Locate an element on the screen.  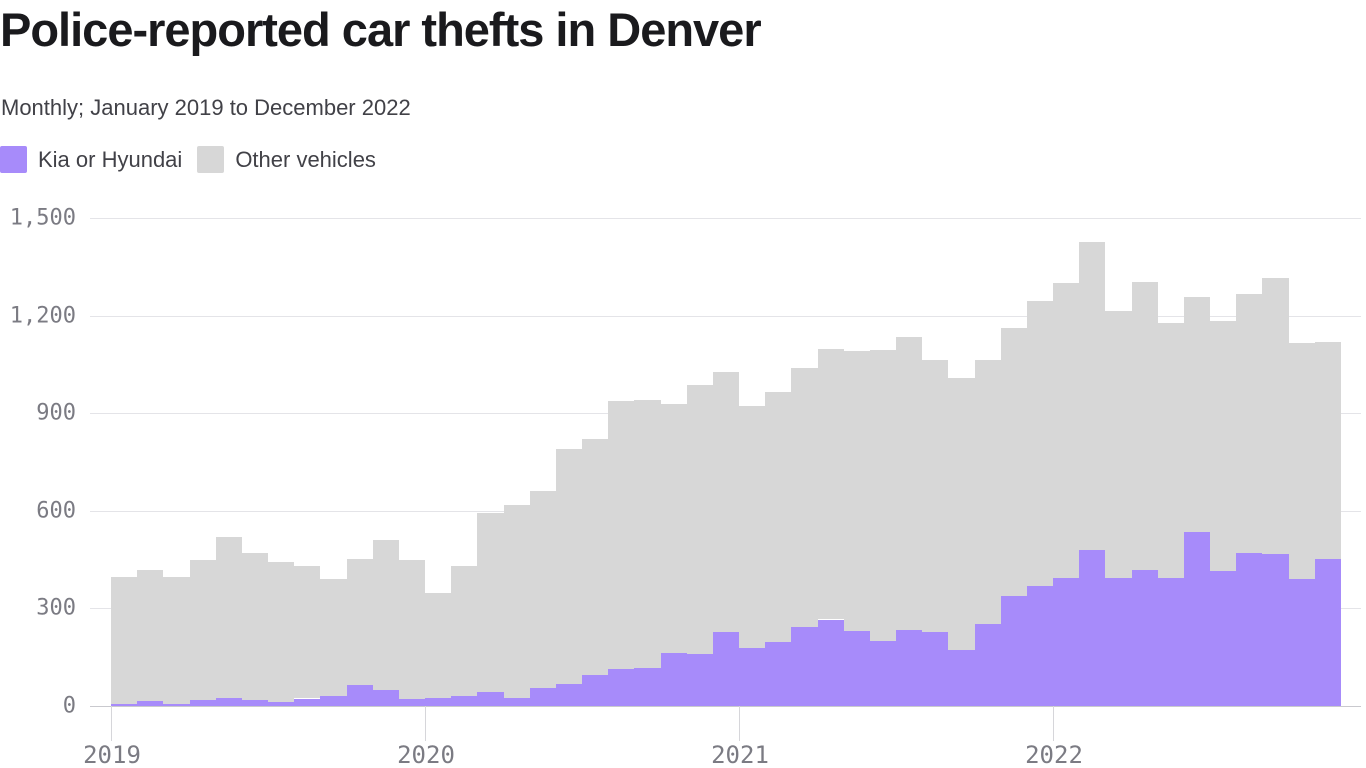
bar-kia-Jul 2022 is located at coordinates (1223, 638).